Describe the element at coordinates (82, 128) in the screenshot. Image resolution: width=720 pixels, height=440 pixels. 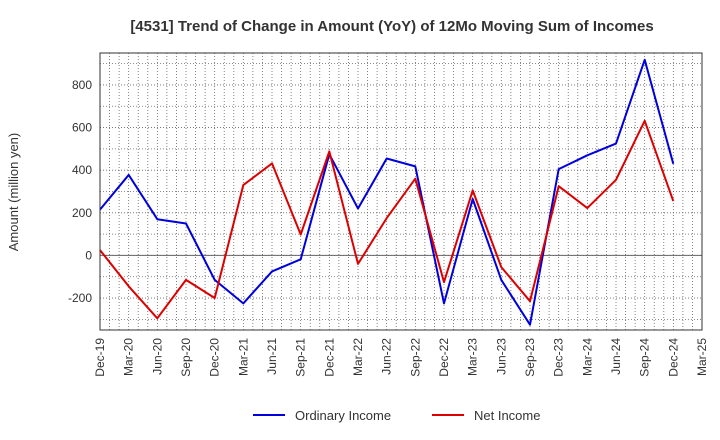
I see `y-tick-label: 600` at that location.